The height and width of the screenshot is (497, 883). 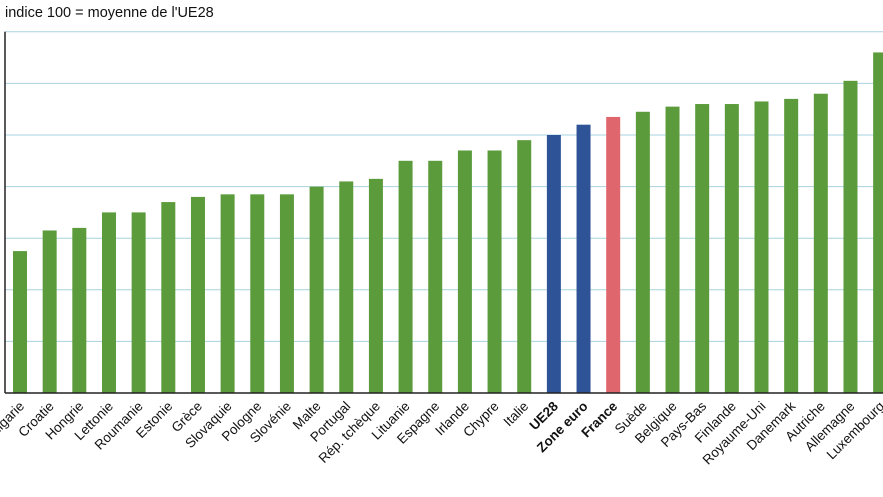 What do you see at coordinates (516, 414) in the screenshot?
I see `x-tick-label: Italie` at bounding box center [516, 414].